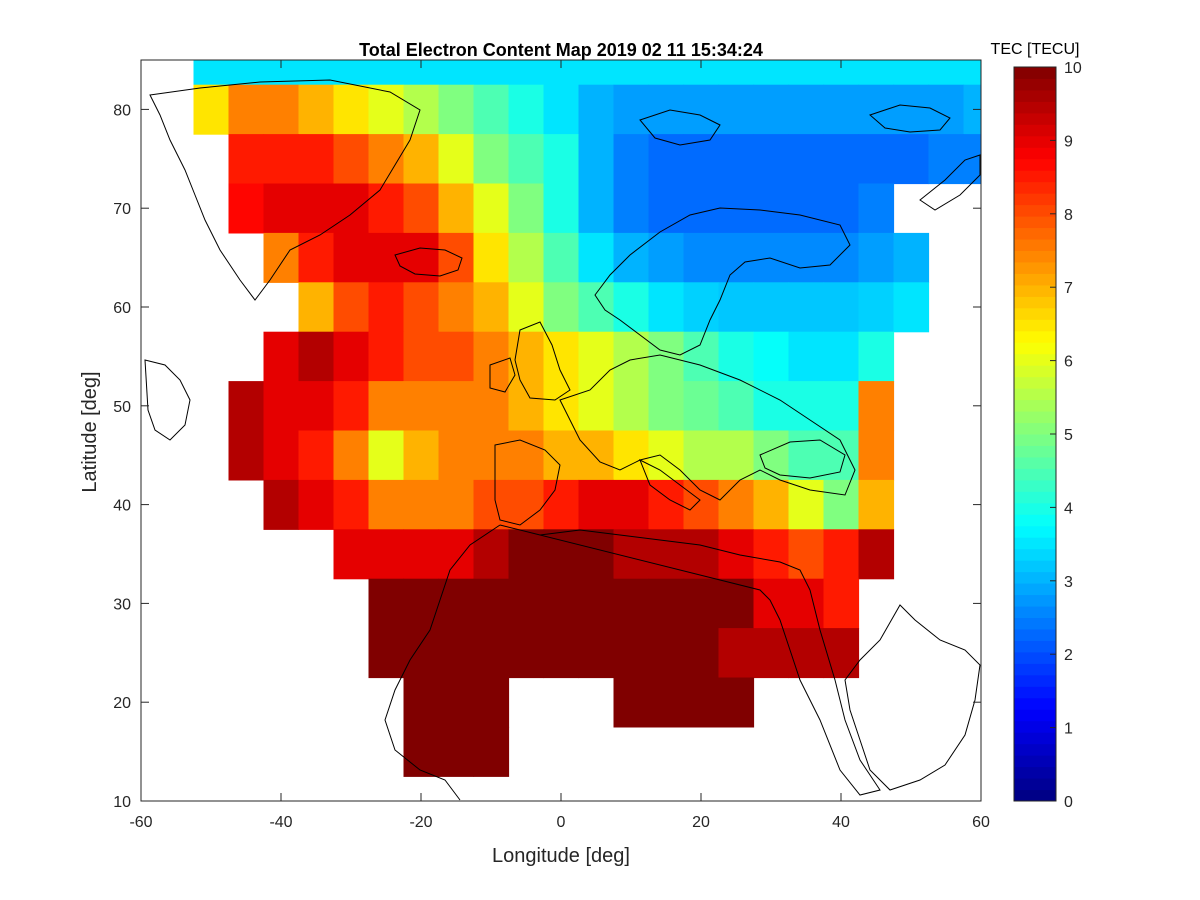  What do you see at coordinates (1068, 802) in the screenshot?
I see `colorbar-tick-label: 0` at bounding box center [1068, 802].